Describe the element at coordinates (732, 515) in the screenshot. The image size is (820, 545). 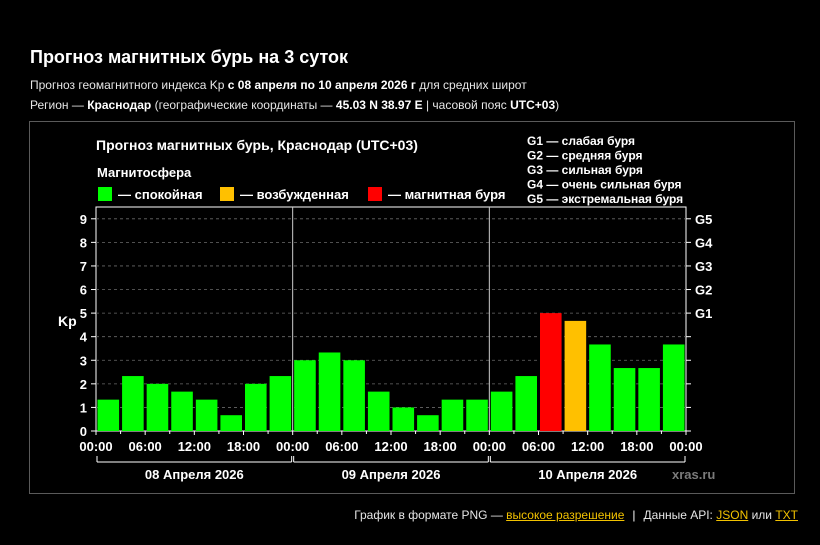
I see `json-link: JSON` at that location.